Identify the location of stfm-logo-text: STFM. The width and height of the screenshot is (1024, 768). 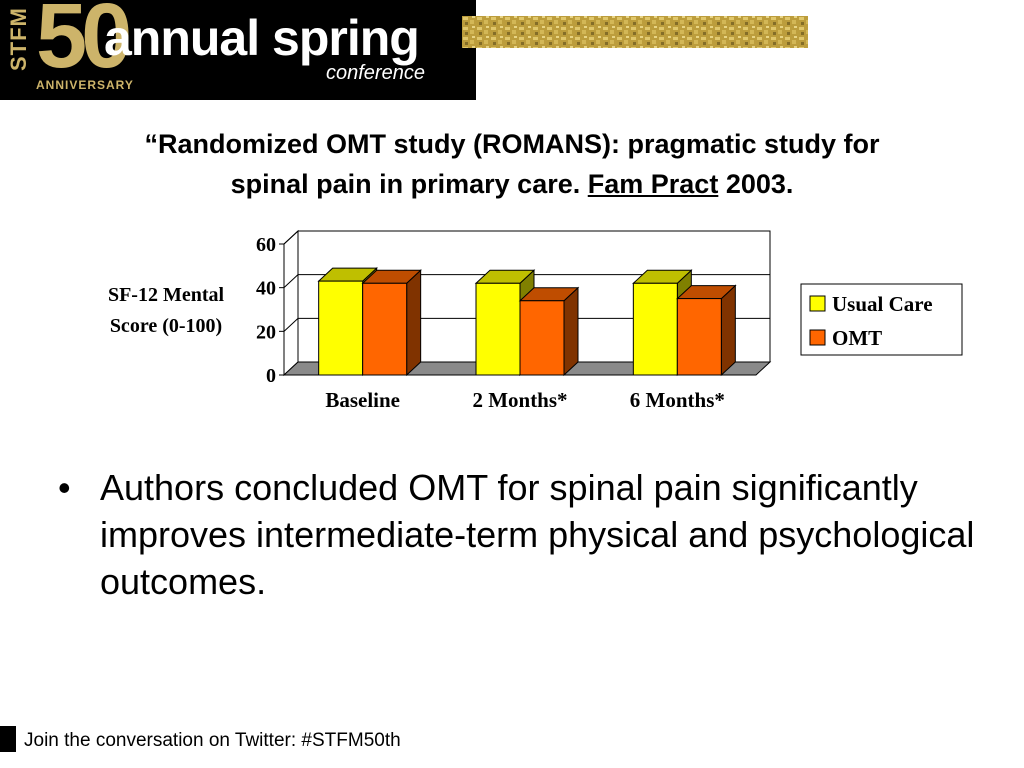
(18, 39).